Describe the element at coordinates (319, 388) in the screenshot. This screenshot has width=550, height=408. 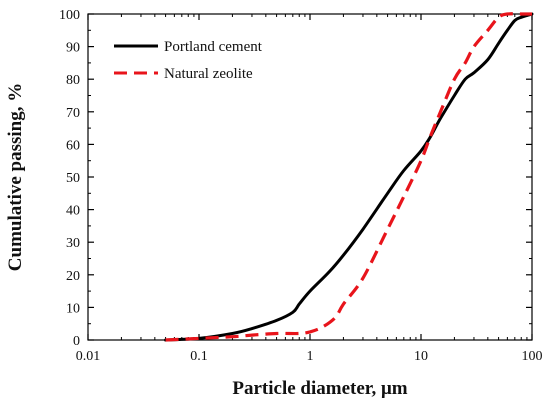
I see `x-axis-label: Particle diameter, μm` at that location.